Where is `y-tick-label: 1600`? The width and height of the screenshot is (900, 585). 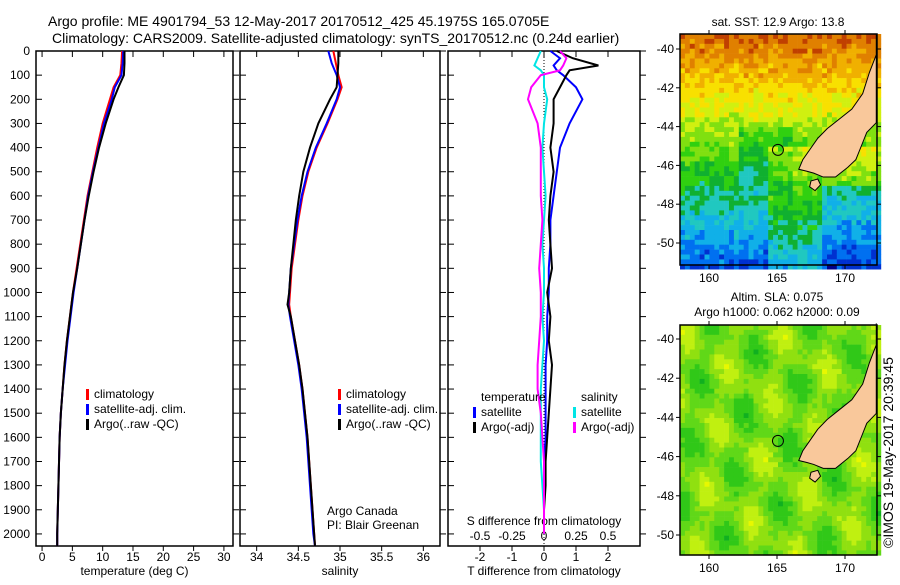
y-tick-label: 1600 is located at coordinates (16, 437).